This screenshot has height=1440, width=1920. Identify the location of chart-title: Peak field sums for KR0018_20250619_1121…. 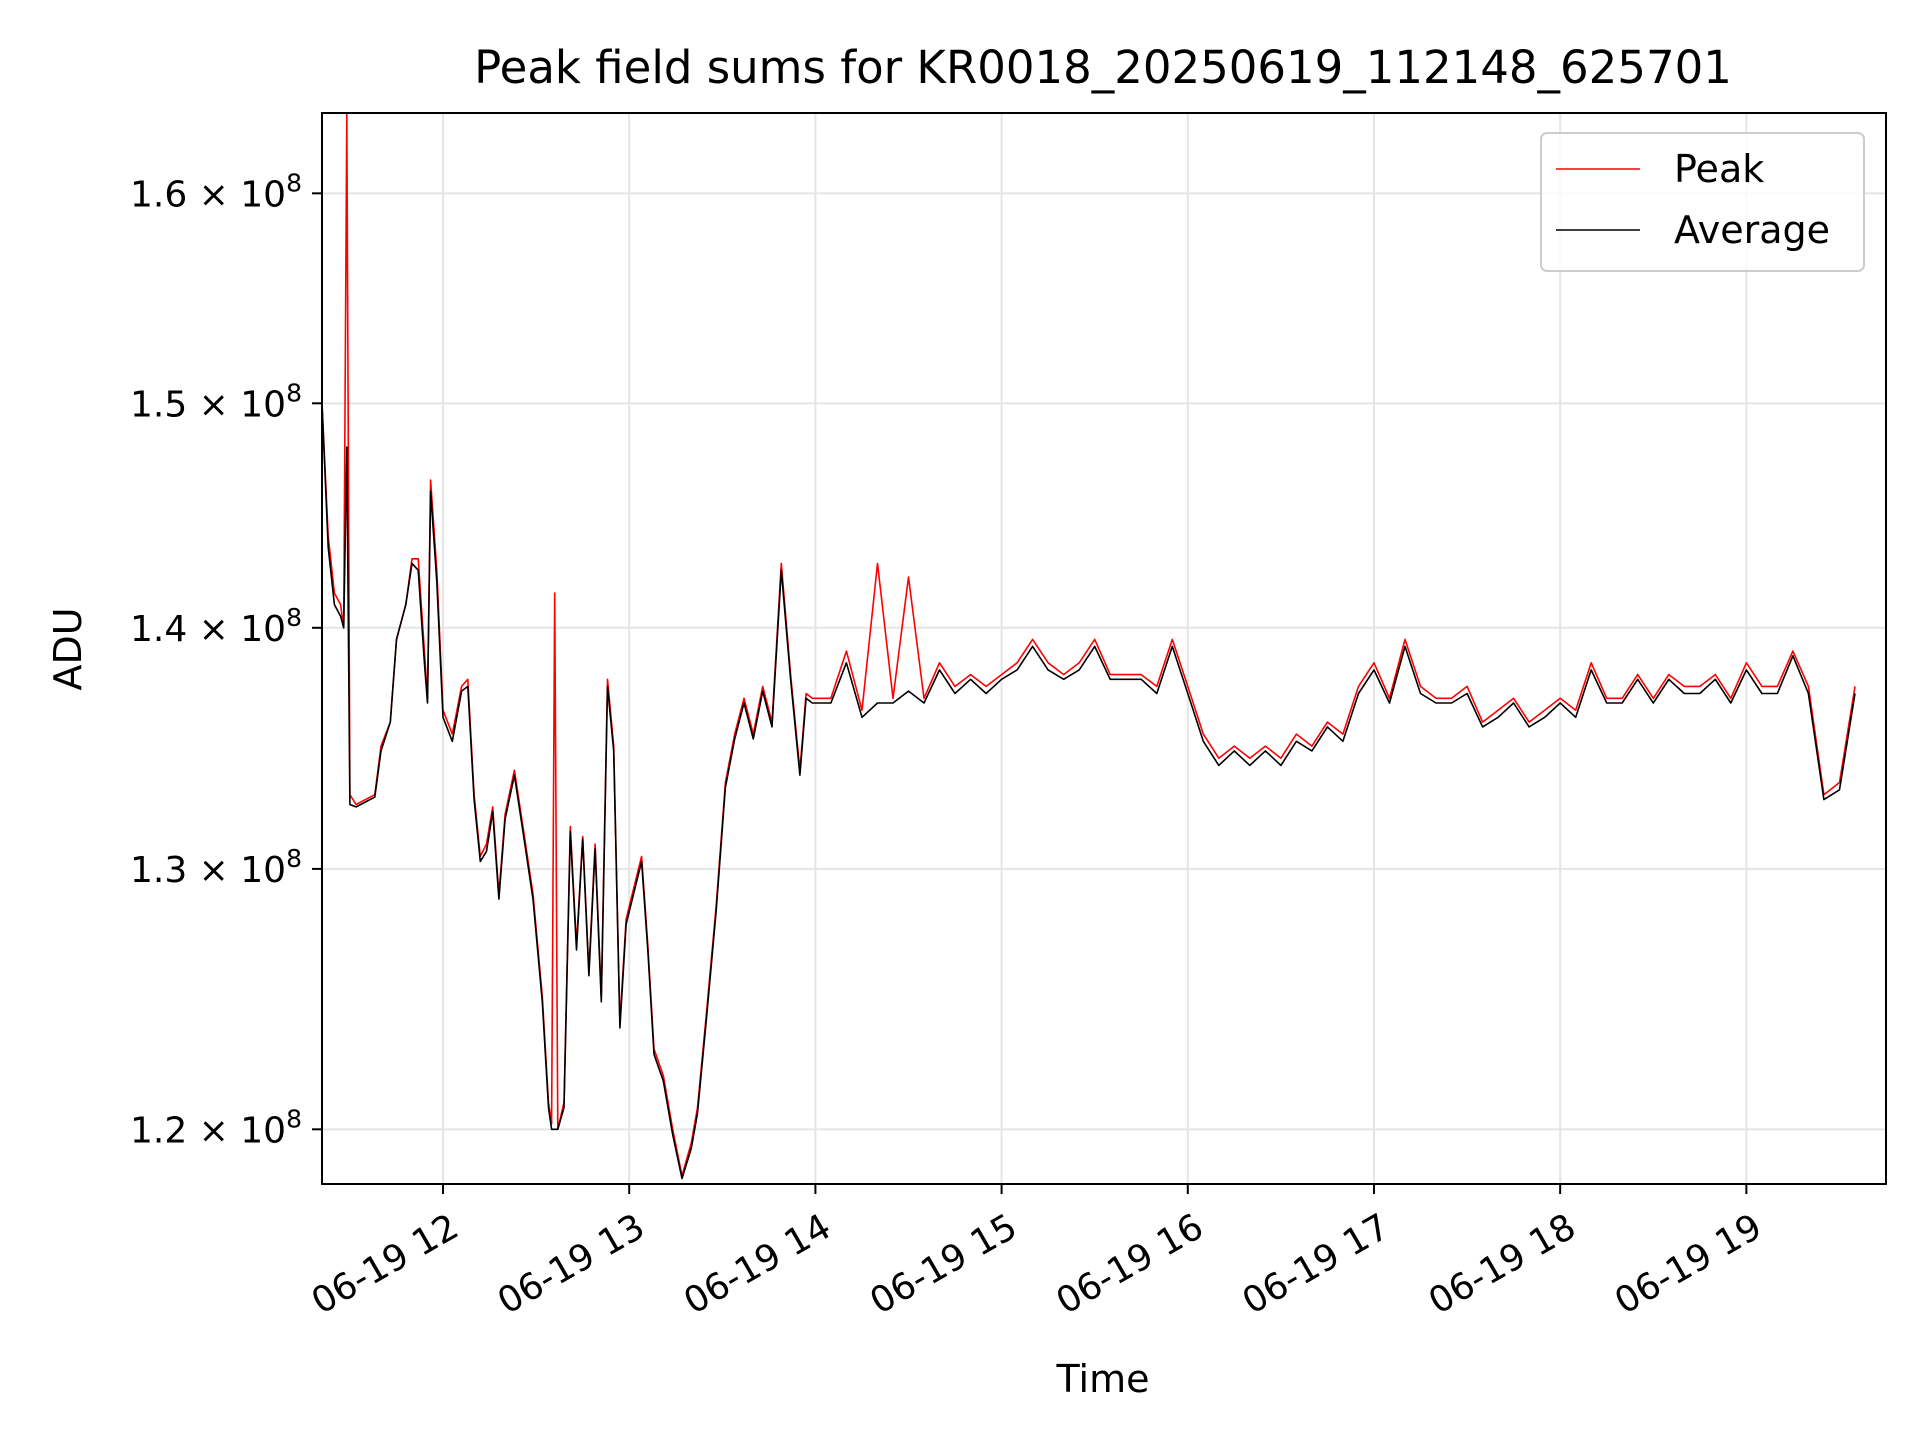
(1103, 67).